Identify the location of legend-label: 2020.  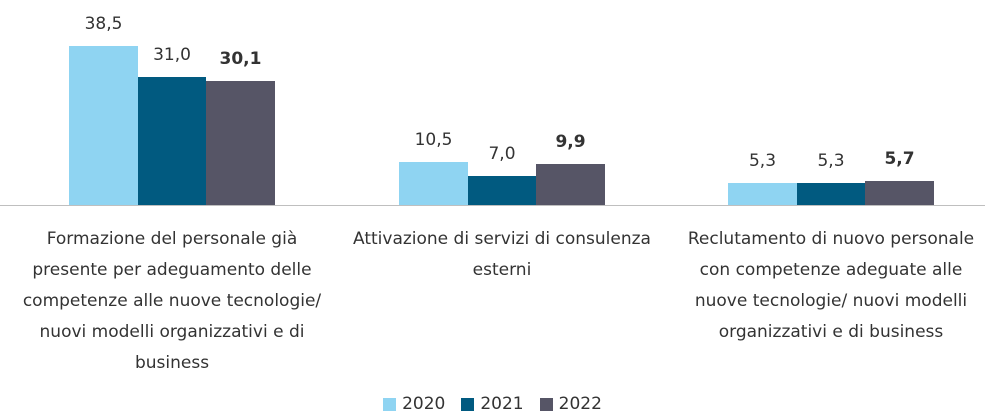
(424, 404).